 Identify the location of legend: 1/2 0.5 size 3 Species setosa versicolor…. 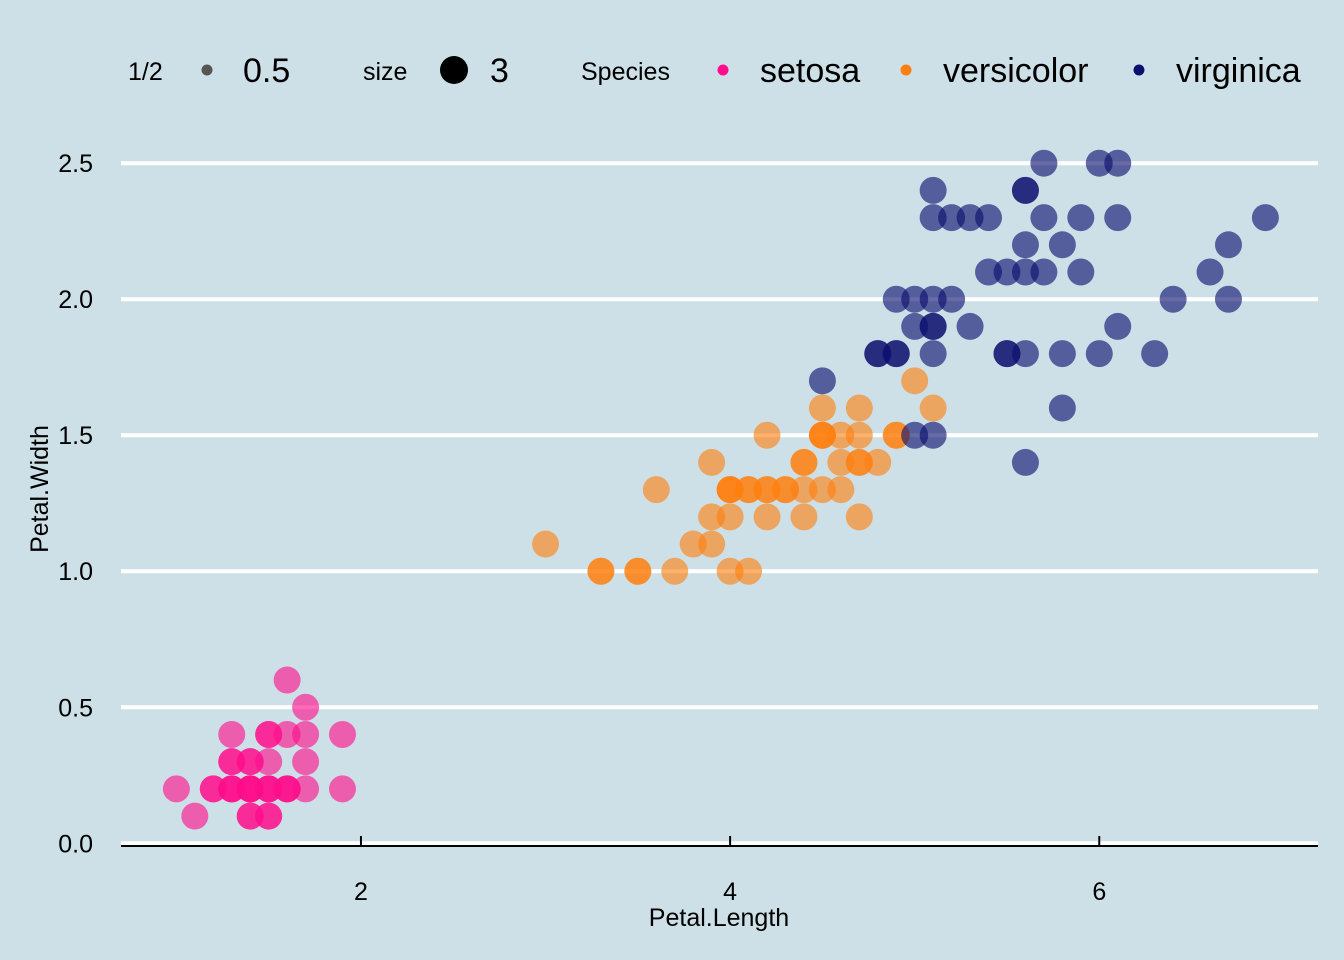
(714, 71).